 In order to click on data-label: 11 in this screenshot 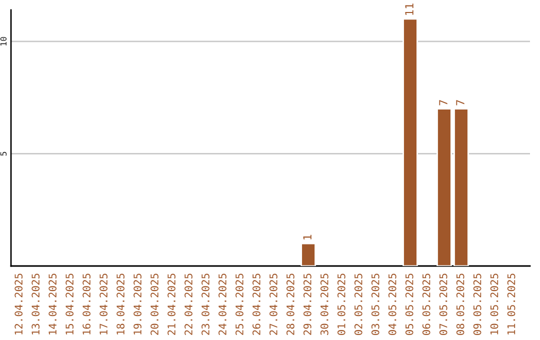, I will do `click(409, 9)`.